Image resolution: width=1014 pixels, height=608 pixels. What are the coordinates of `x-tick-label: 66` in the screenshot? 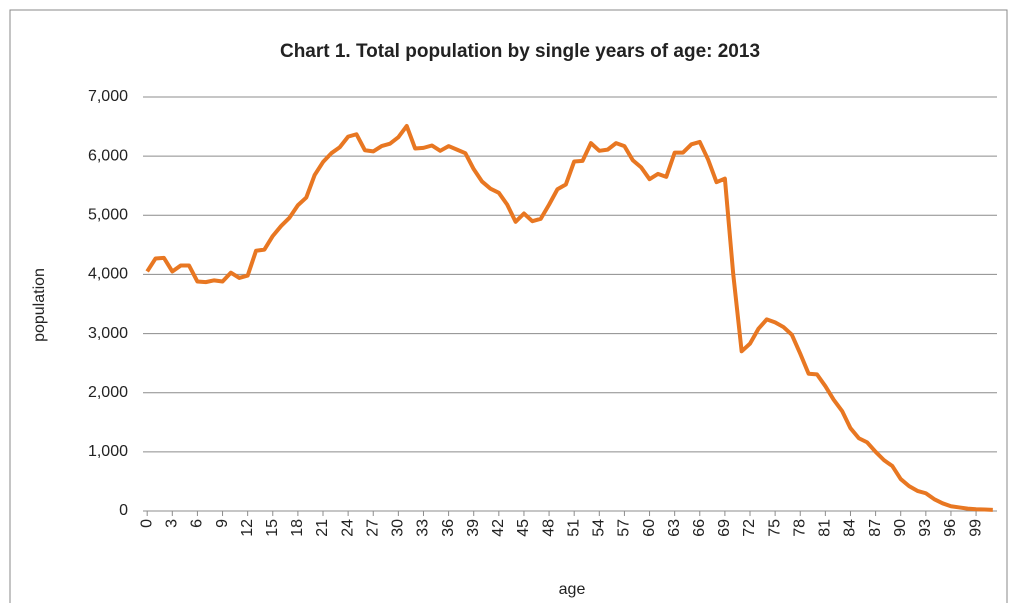 It's located at (699, 528).